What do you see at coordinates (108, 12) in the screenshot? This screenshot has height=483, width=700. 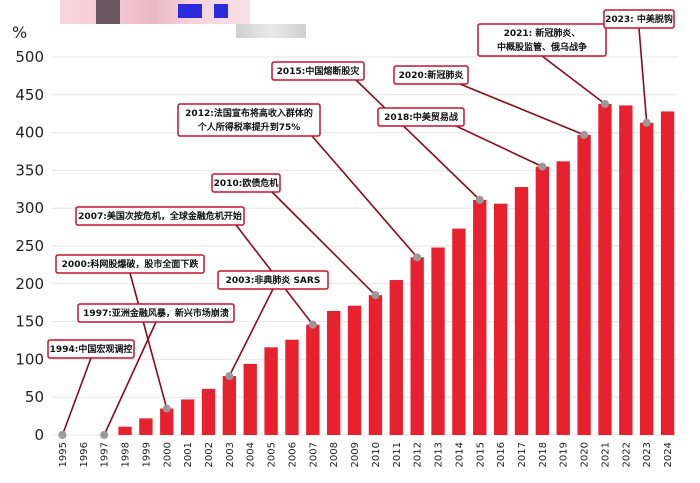 I see `blurred-header-block` at bounding box center [108, 12].